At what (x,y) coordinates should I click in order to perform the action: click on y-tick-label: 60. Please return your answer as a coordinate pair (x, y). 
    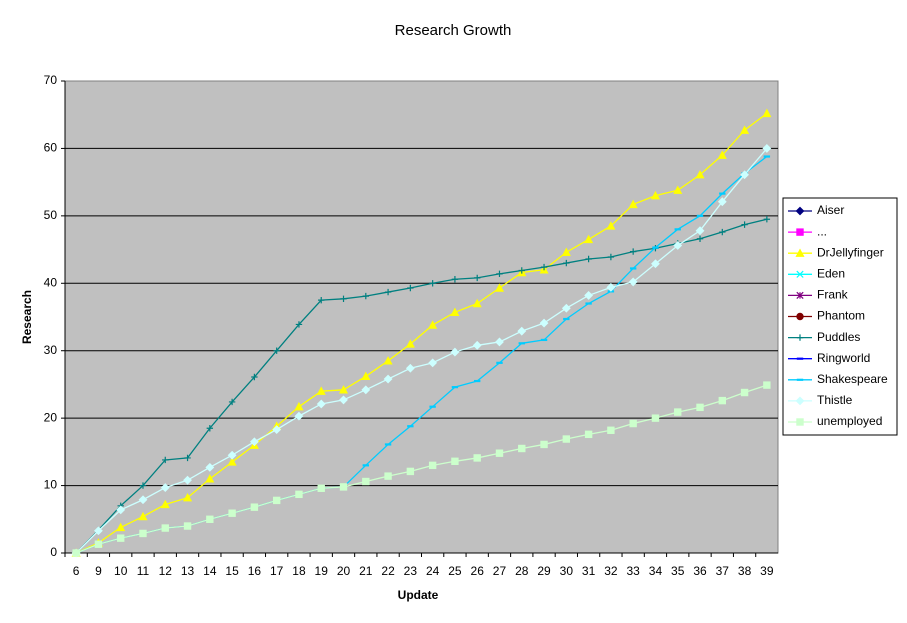
    Looking at the image, I should click on (51, 148).